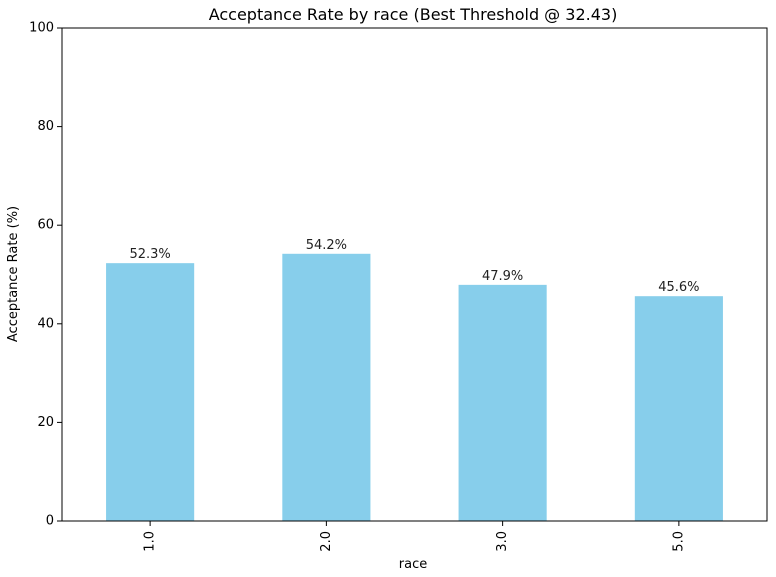 This screenshot has width=776, height=577. I want to click on data-label-5.0: 45.6%, so click(678, 287).